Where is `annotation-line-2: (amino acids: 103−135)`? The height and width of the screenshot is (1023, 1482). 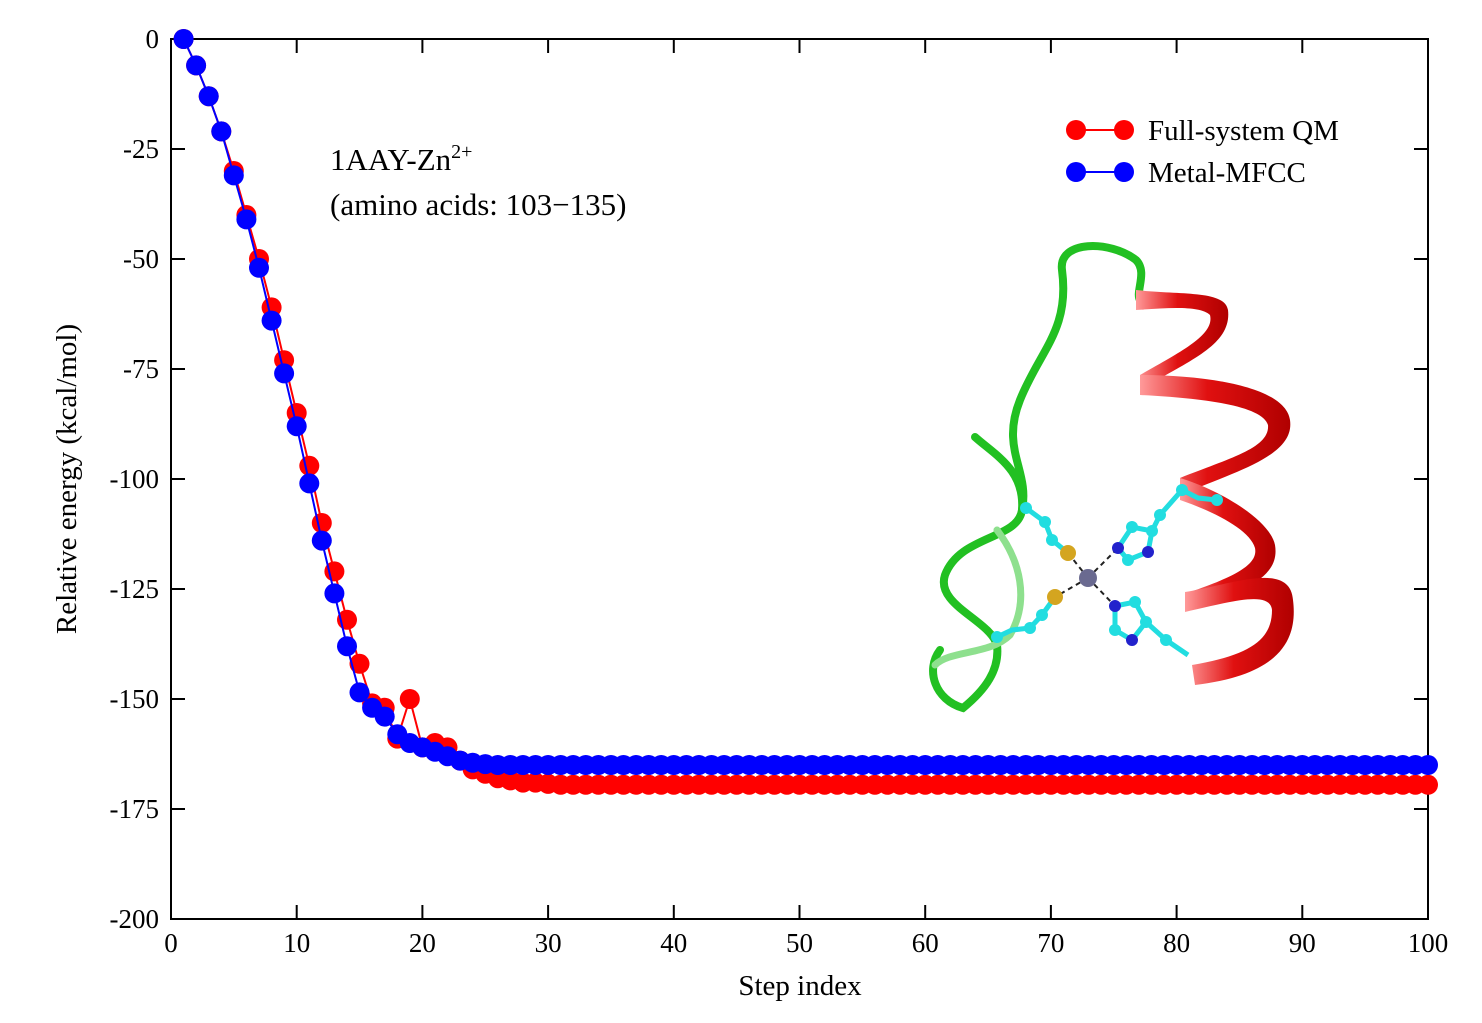 annotation-line-2: (amino acids: 103−135) is located at coordinates (478, 204).